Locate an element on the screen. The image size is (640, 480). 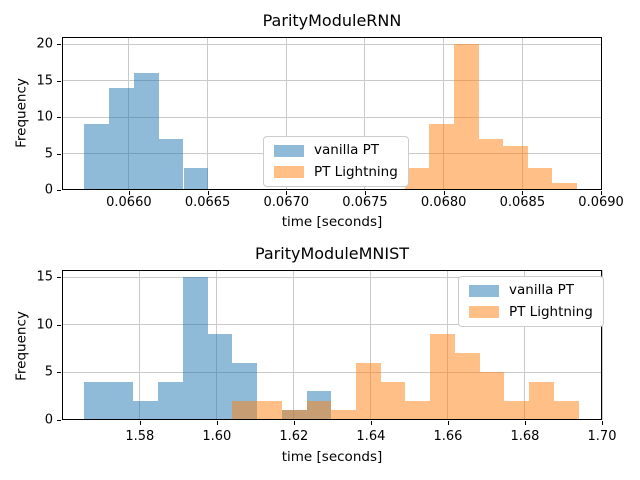
x-tick-label: 1.66 is located at coordinates (448, 436).